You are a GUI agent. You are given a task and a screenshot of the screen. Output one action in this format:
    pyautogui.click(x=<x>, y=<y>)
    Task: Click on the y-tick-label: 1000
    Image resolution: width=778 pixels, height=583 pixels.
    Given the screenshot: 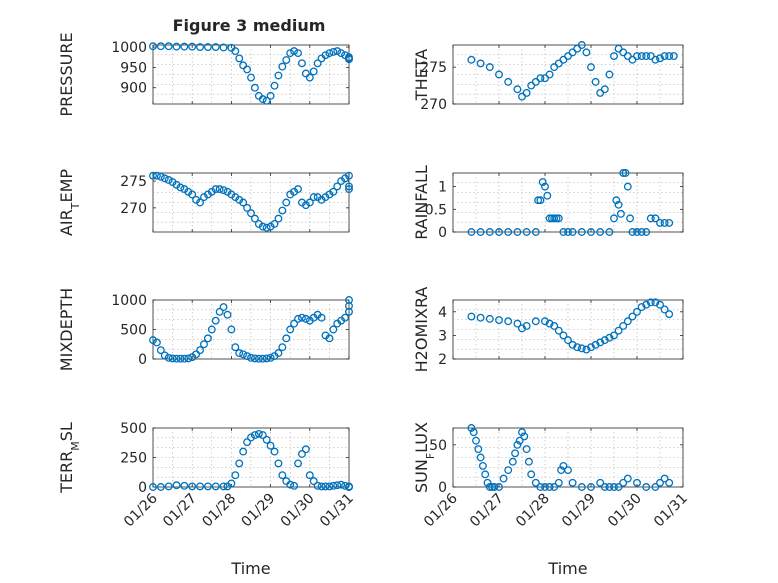 What is the action you would take?
    pyautogui.click(x=129, y=301)
    